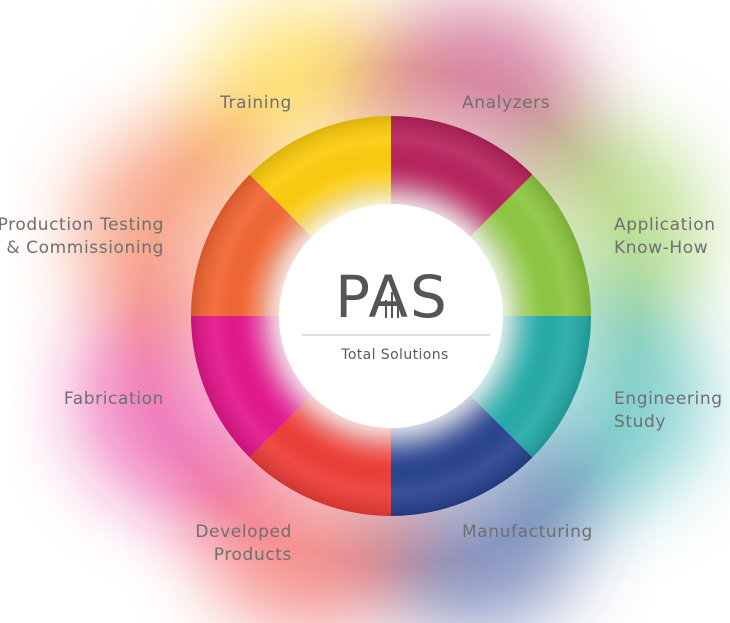 Image resolution: width=730 pixels, height=623 pixels. I want to click on pas-logo: PAS, so click(391, 297).